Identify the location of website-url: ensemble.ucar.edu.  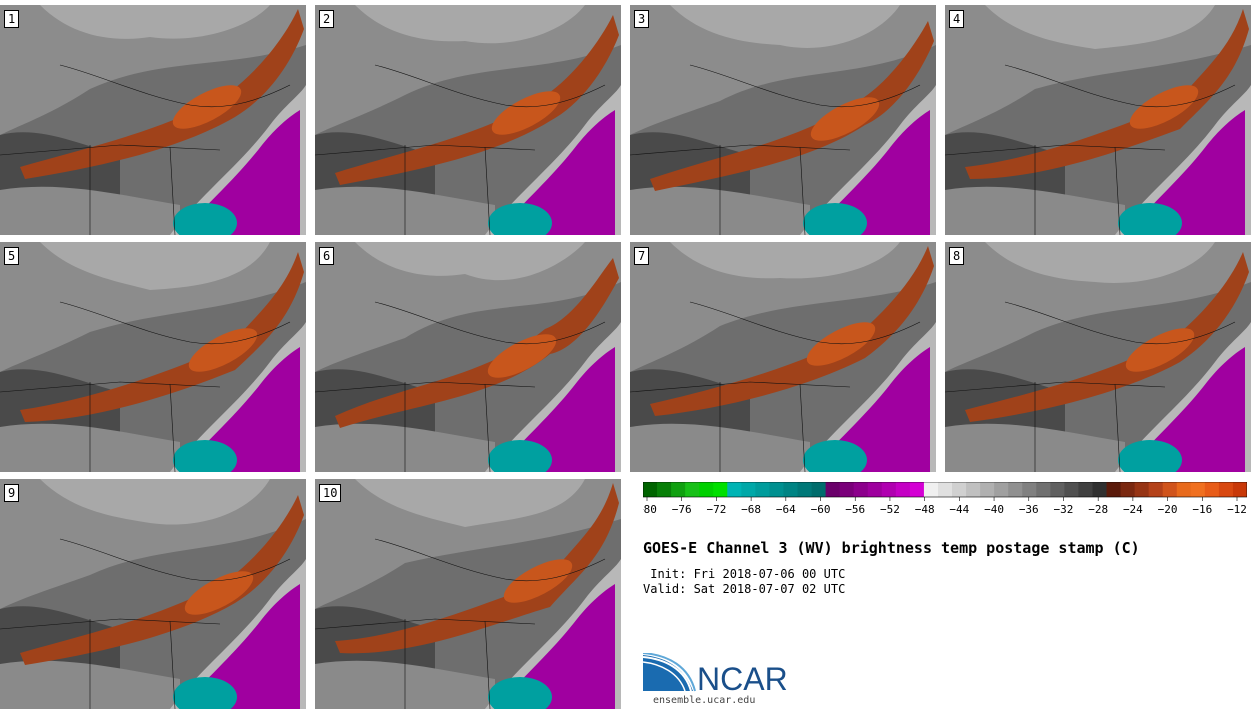
(704, 700).